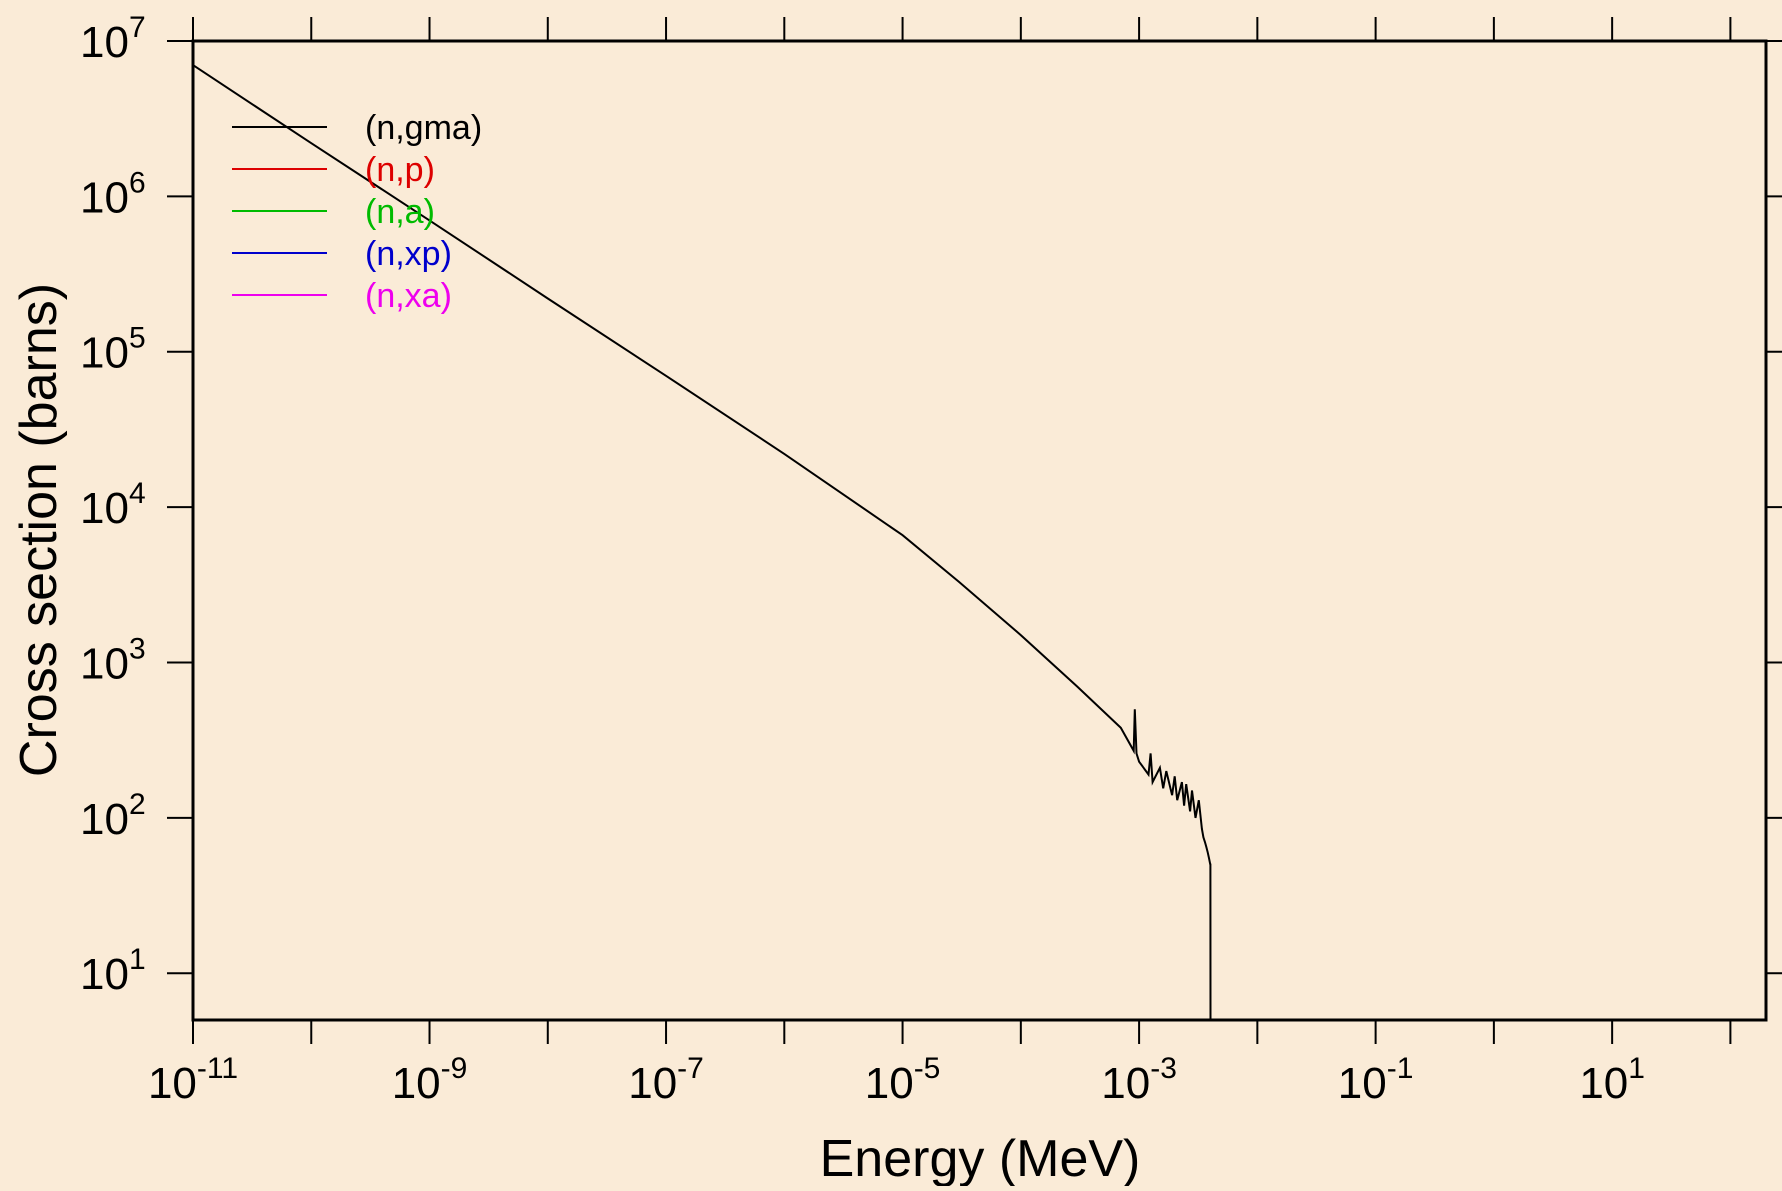 Image resolution: width=1782 pixels, height=1191 pixels. What do you see at coordinates (903, 1080) in the screenshot?
I see `x-tick-label: 10⁻⁵` at bounding box center [903, 1080].